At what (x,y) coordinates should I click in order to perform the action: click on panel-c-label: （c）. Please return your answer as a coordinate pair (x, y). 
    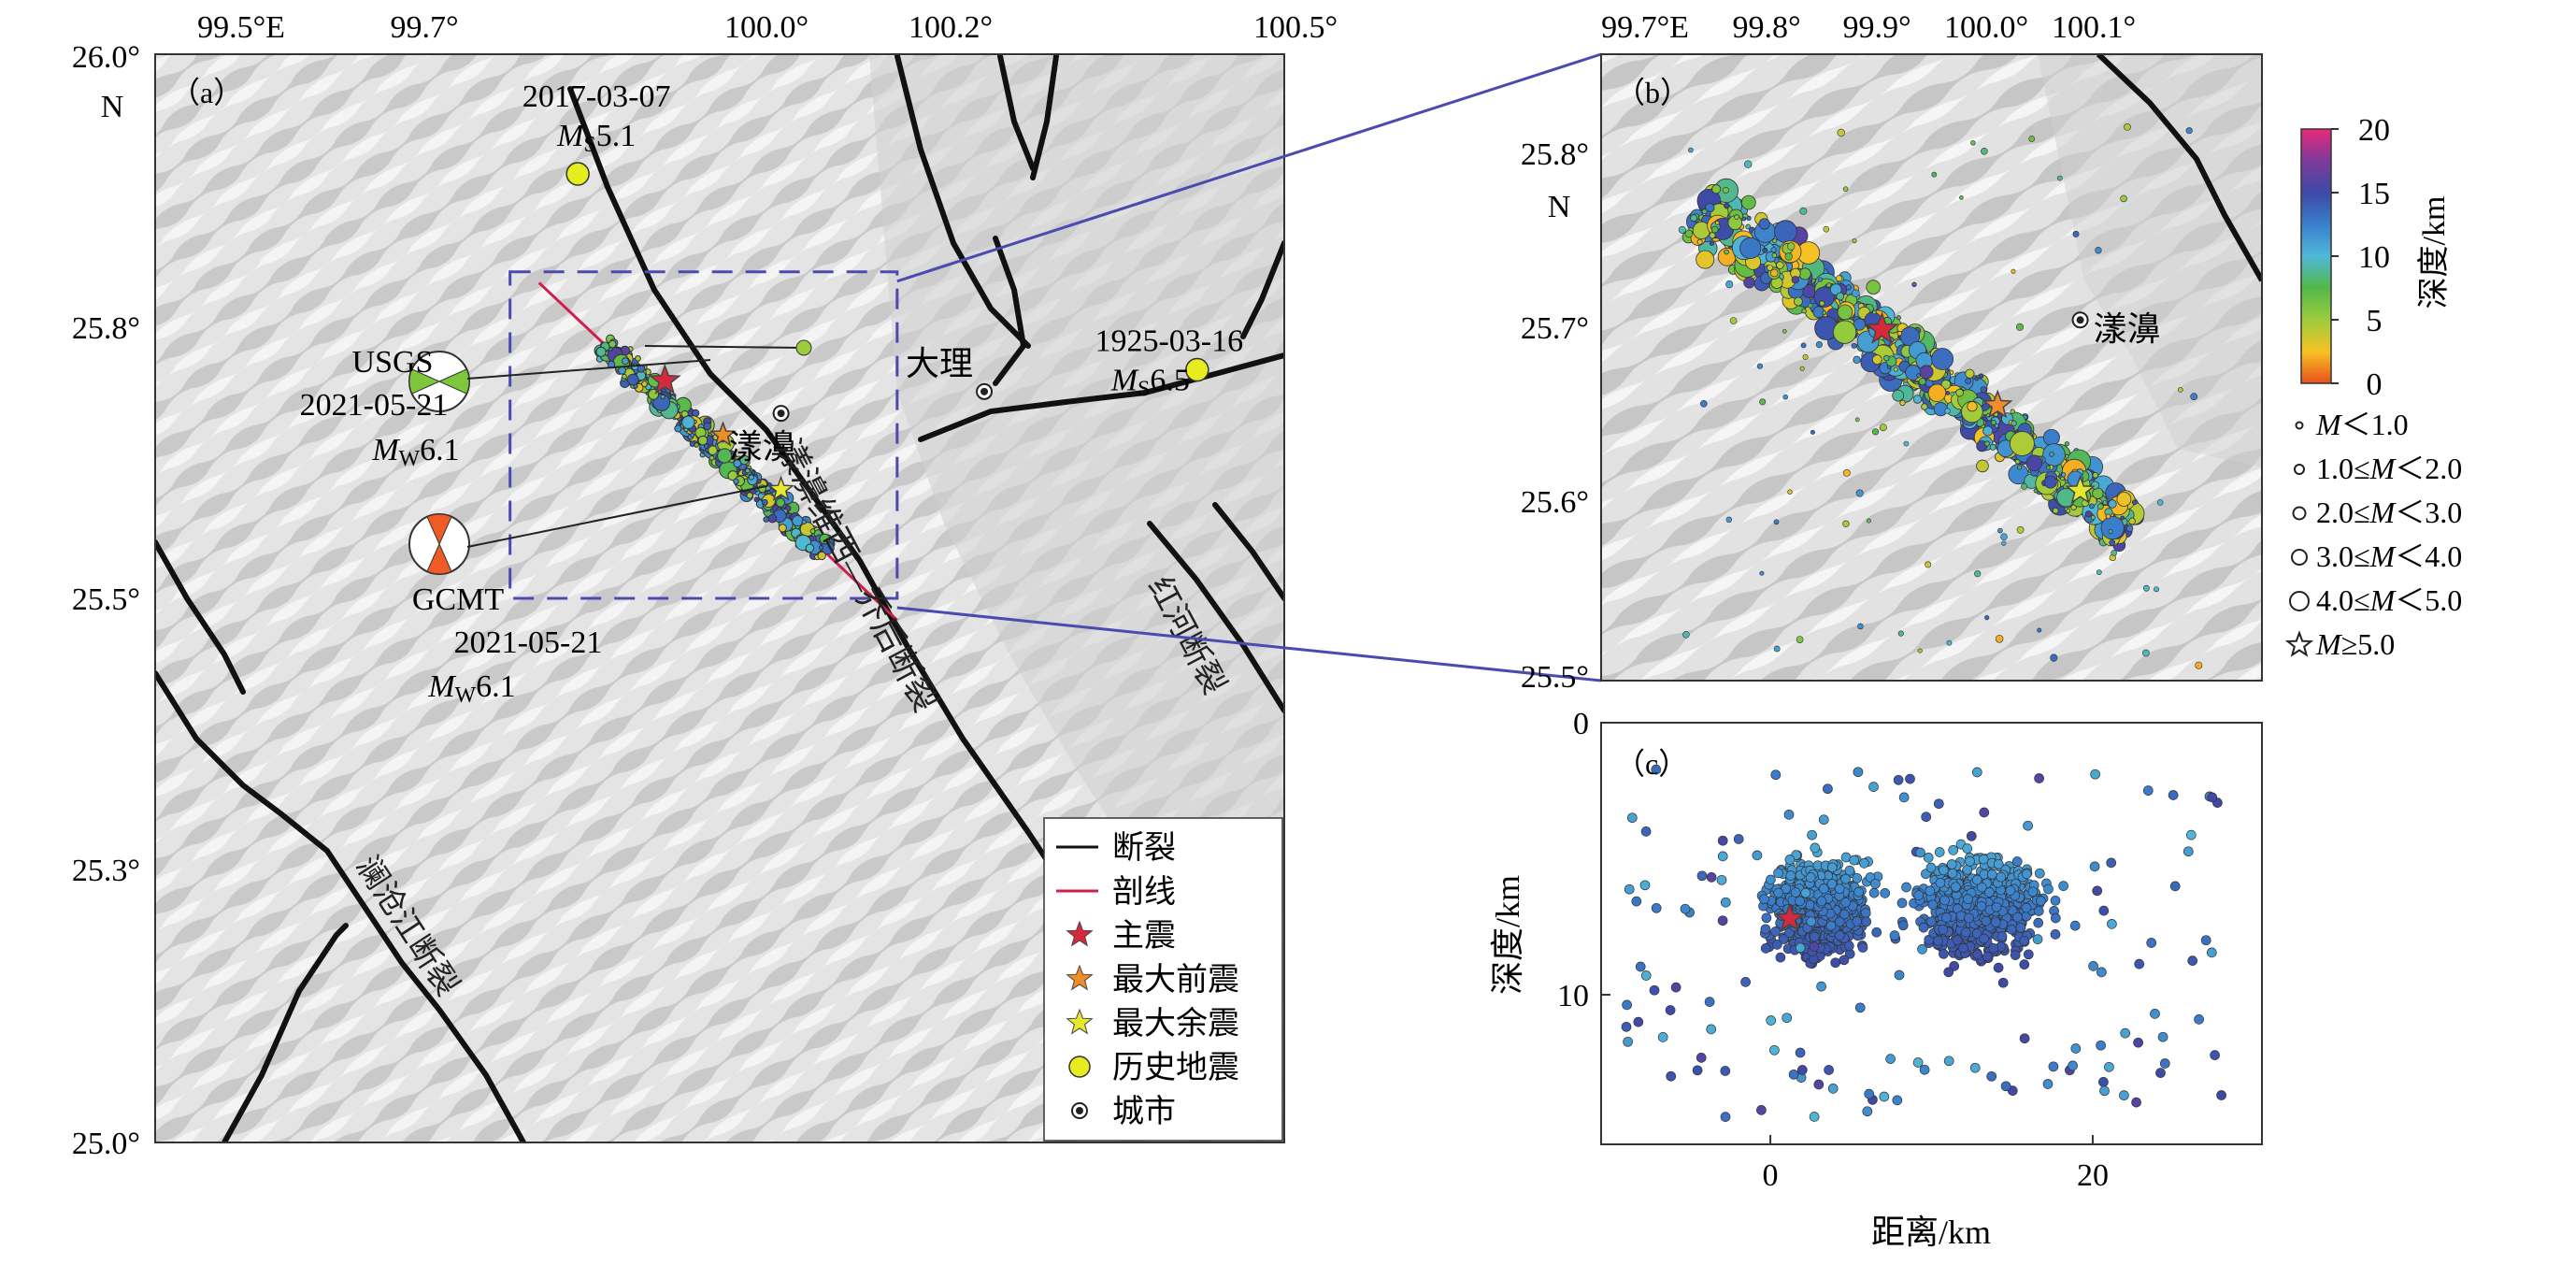
    Looking at the image, I should click on (1651, 764).